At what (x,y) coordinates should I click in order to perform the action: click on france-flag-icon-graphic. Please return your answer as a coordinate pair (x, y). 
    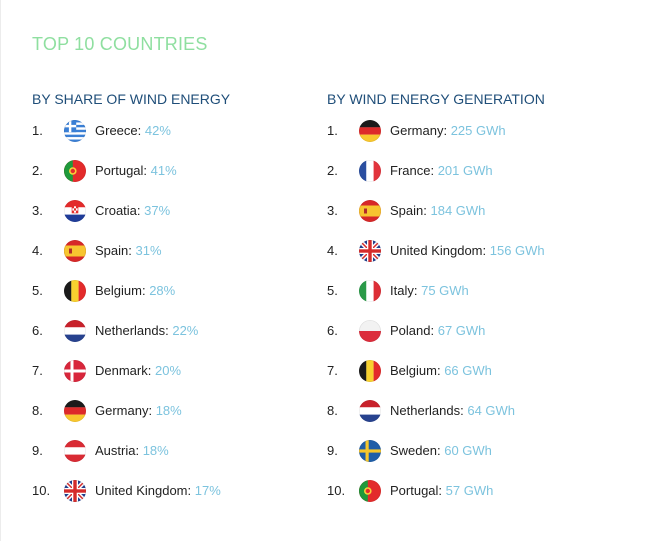
    Looking at the image, I should click on (370, 171).